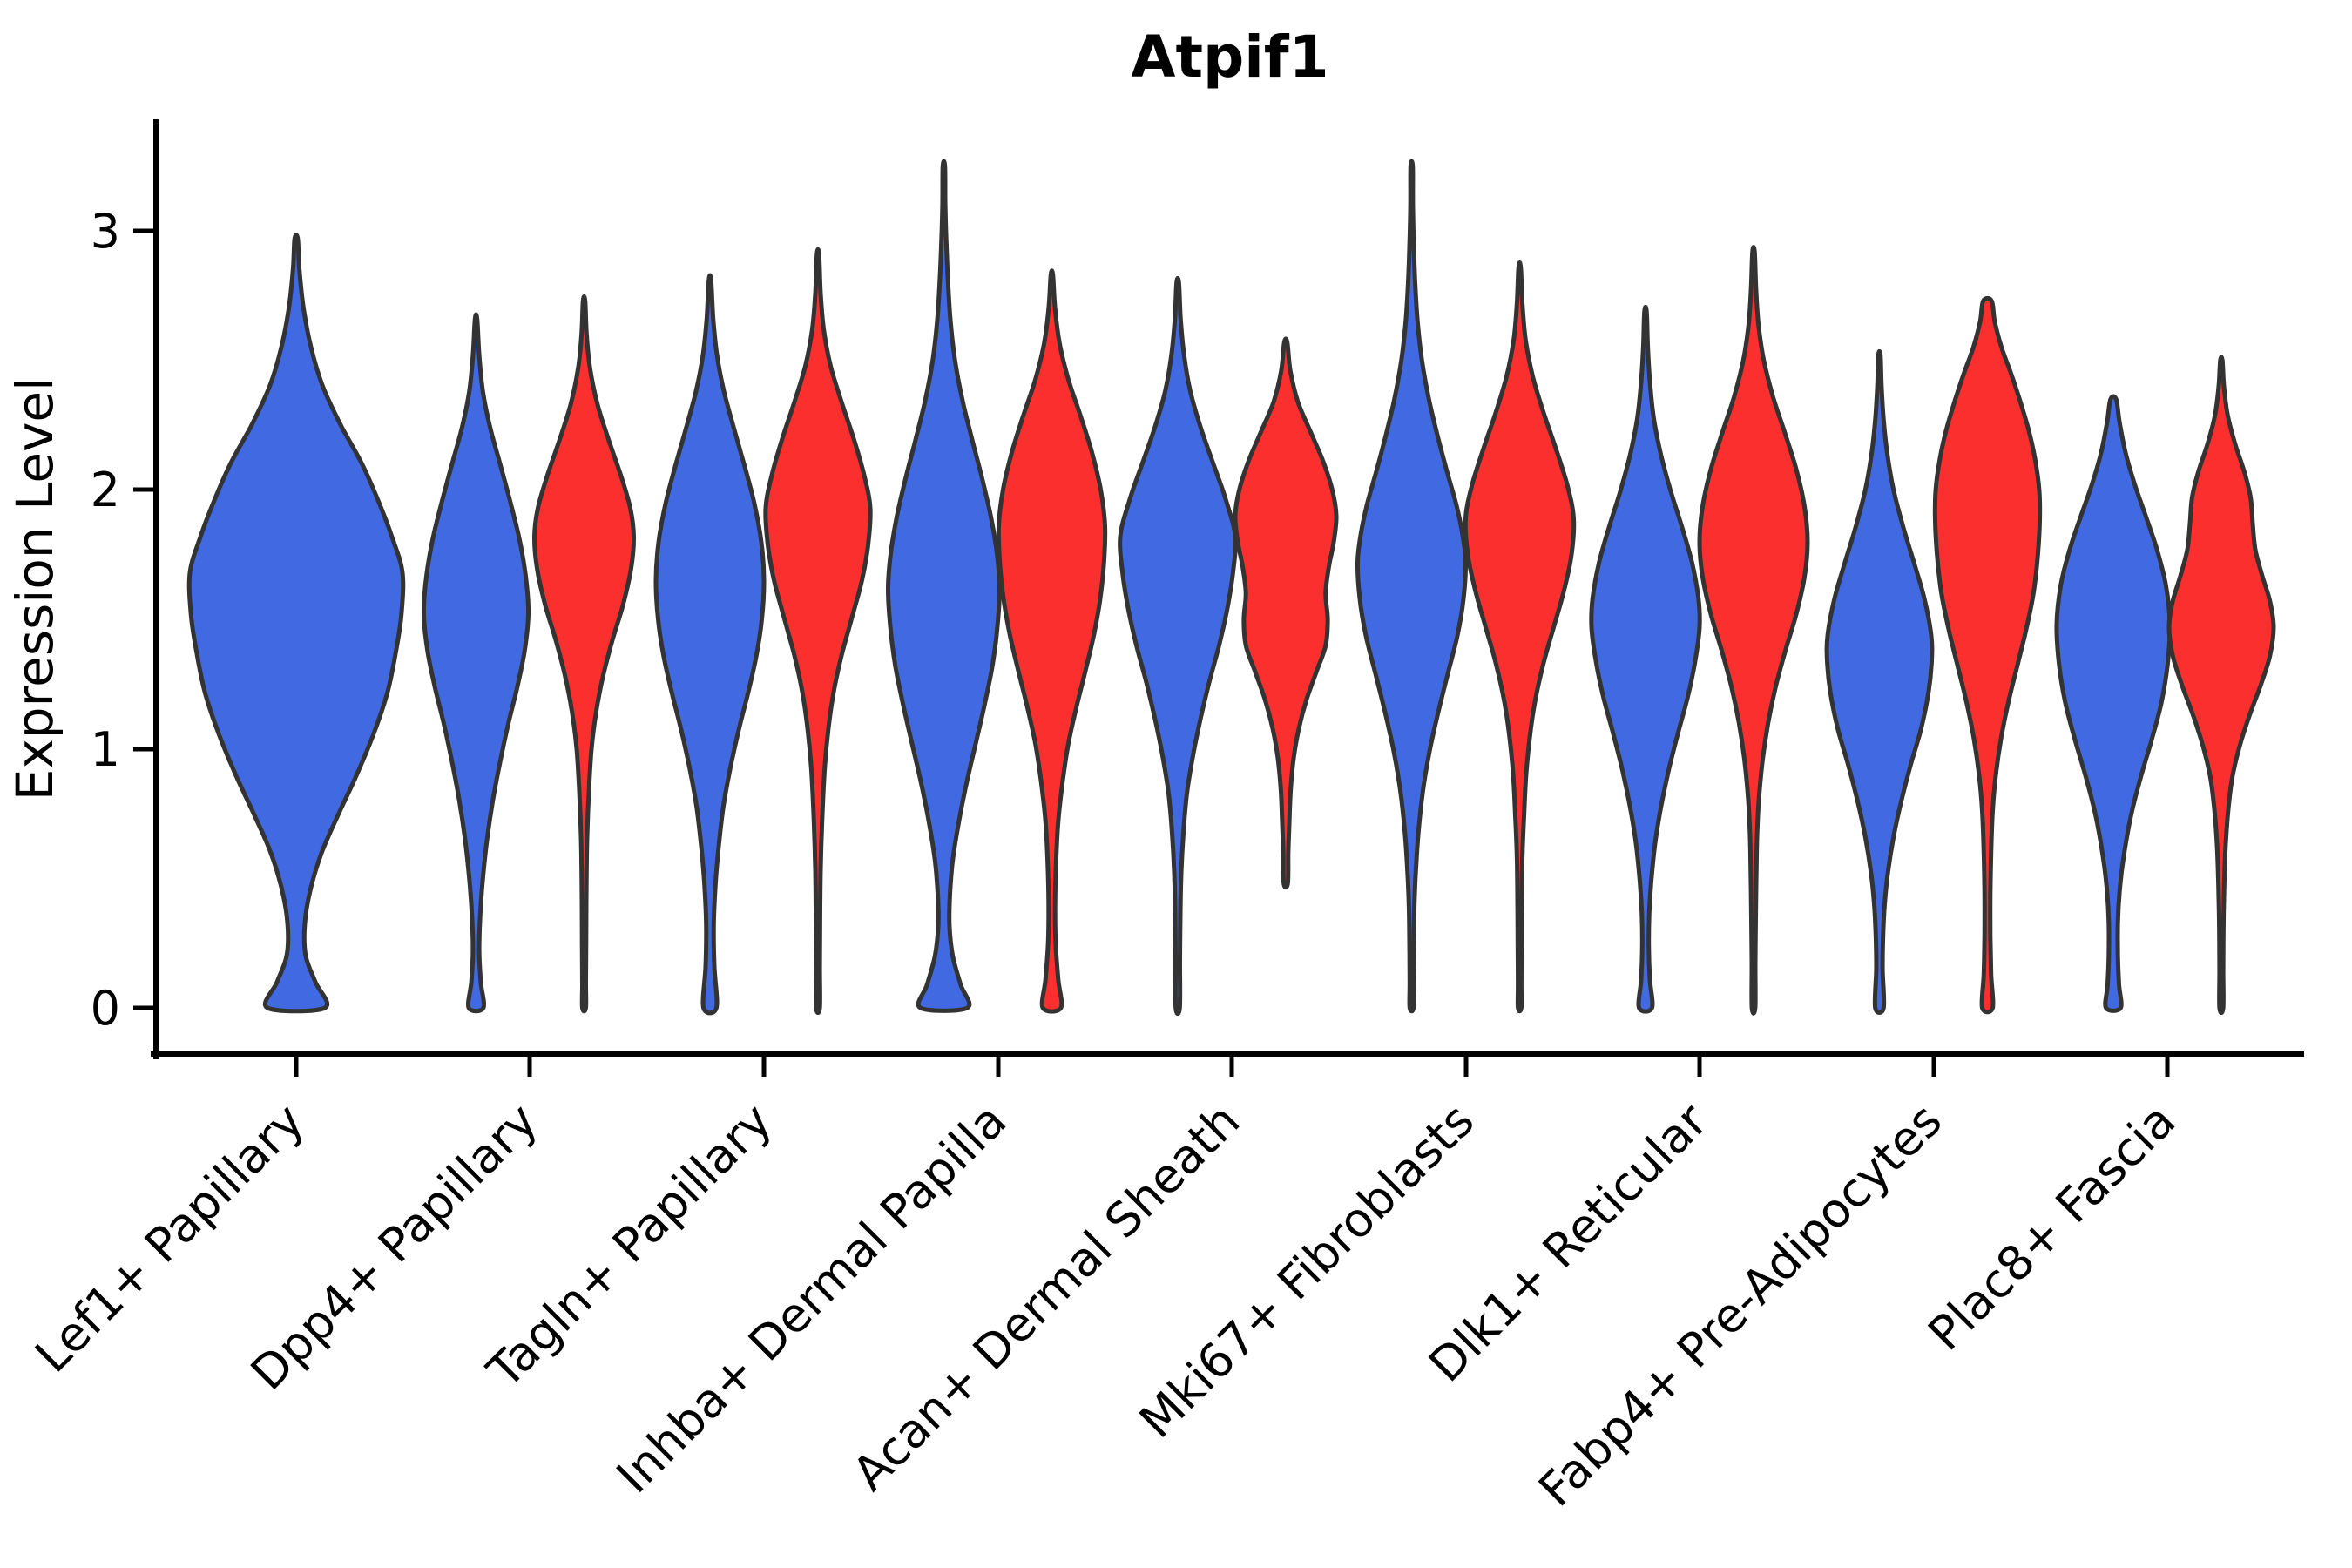  Describe the element at coordinates (2221, 685) in the screenshot. I see `violin-plac8-fascia-red` at that location.